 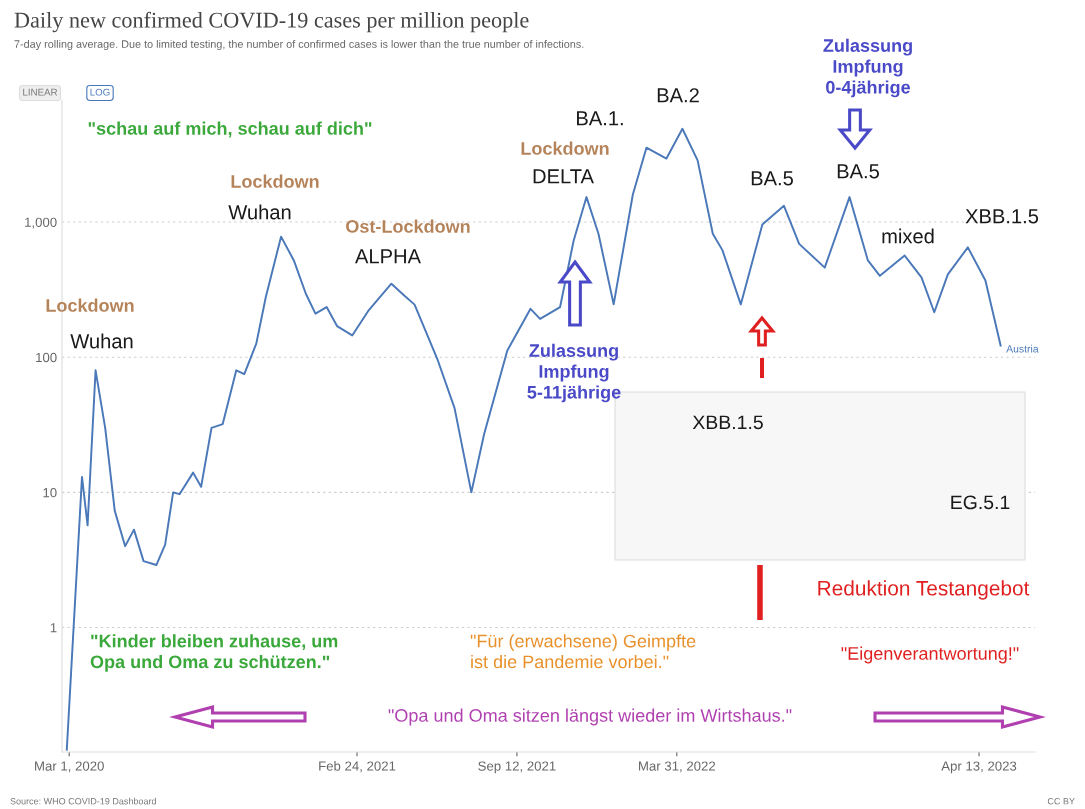 I want to click on series-label: Austria, so click(x=1022, y=348).